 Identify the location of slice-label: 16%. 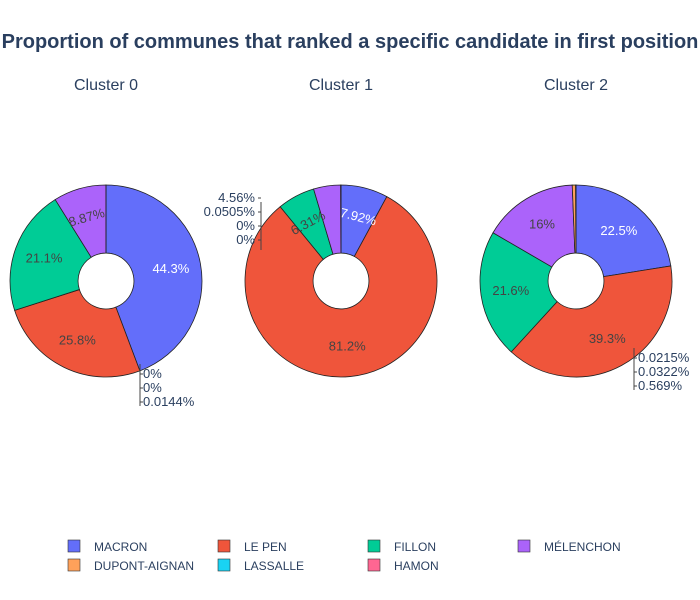
(542, 223).